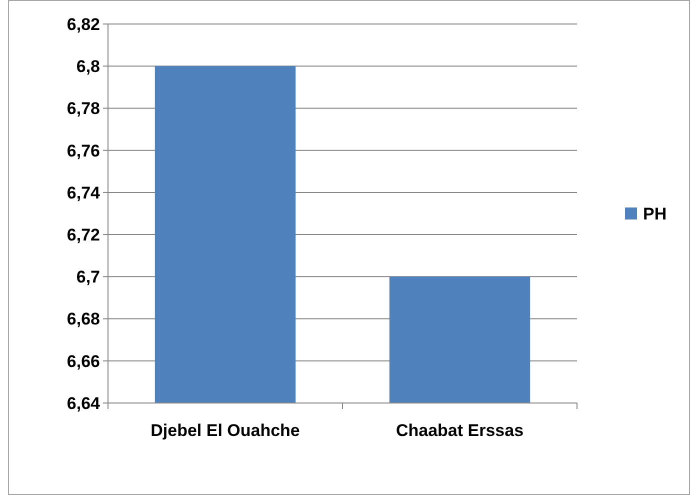 Image resolution: width=692 pixels, height=500 pixels. I want to click on y-tick-label: 6,78, so click(83, 108).